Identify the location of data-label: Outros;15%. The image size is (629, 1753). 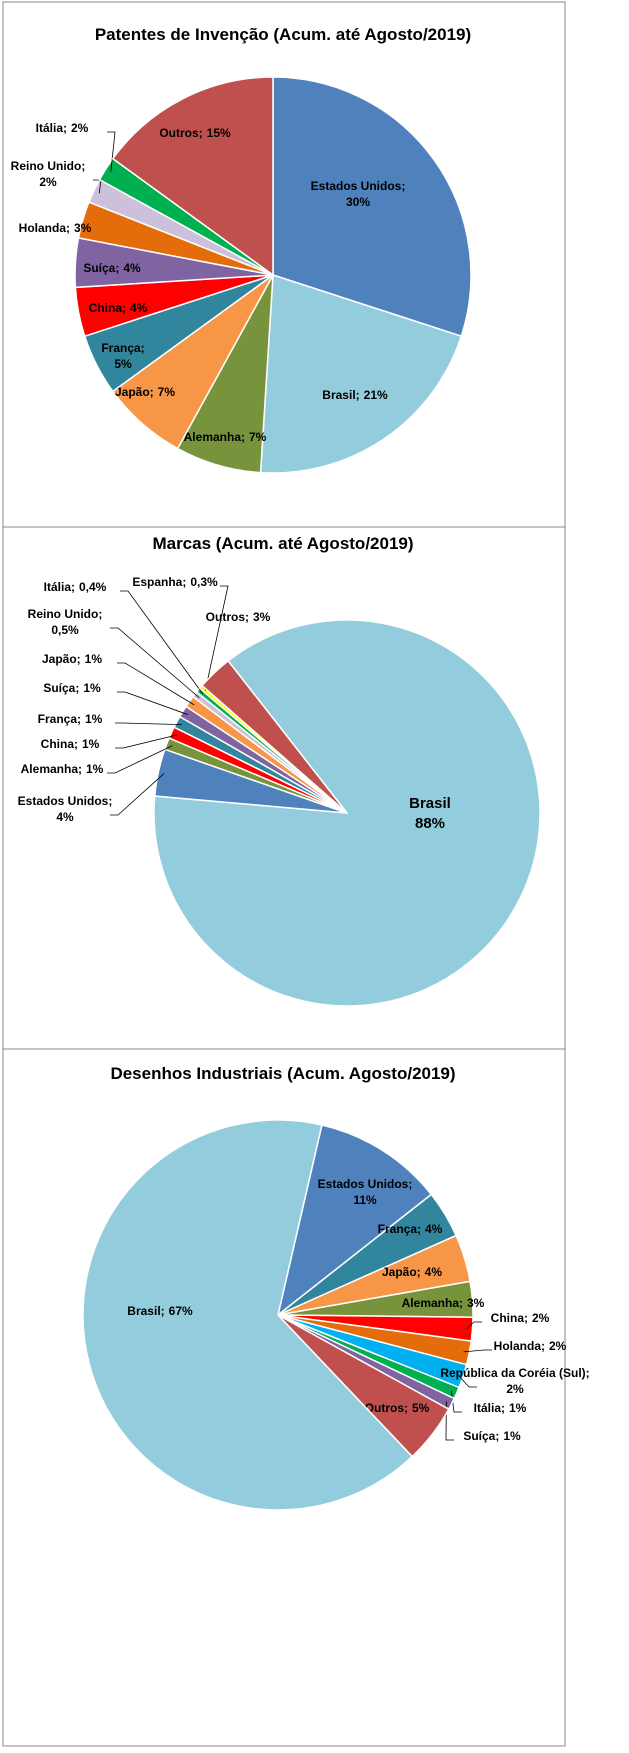
(195, 133).